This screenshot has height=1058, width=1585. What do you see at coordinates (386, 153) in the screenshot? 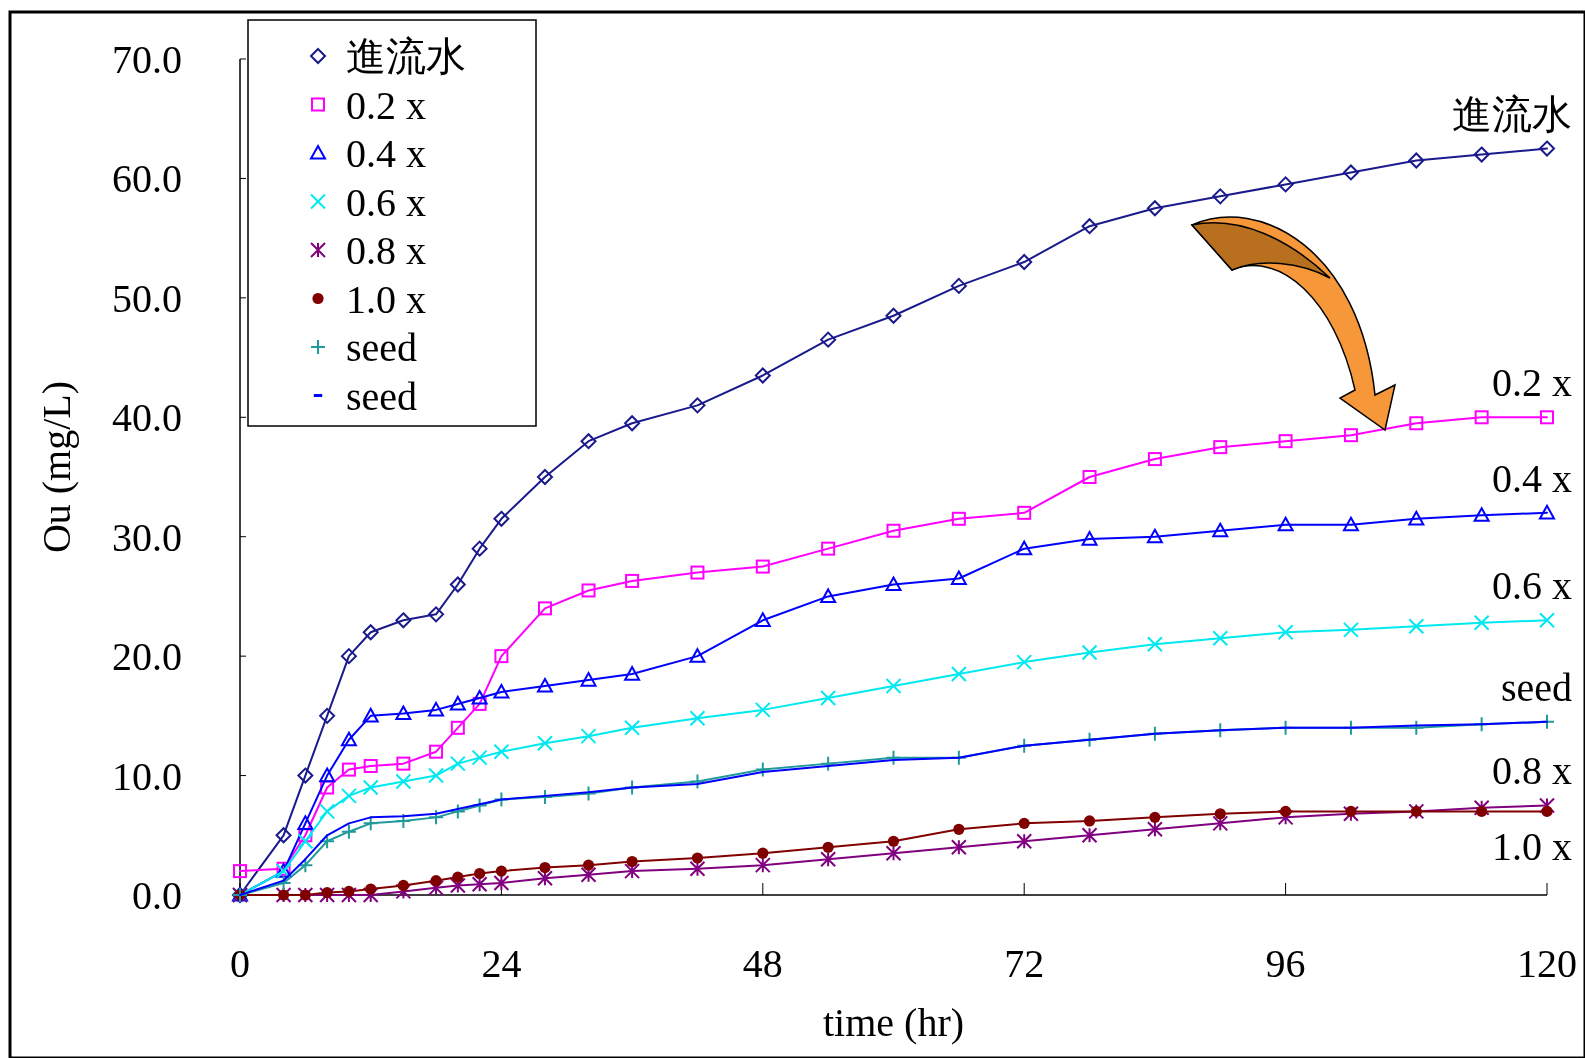
I see `legend-label: 0.4 x` at bounding box center [386, 153].